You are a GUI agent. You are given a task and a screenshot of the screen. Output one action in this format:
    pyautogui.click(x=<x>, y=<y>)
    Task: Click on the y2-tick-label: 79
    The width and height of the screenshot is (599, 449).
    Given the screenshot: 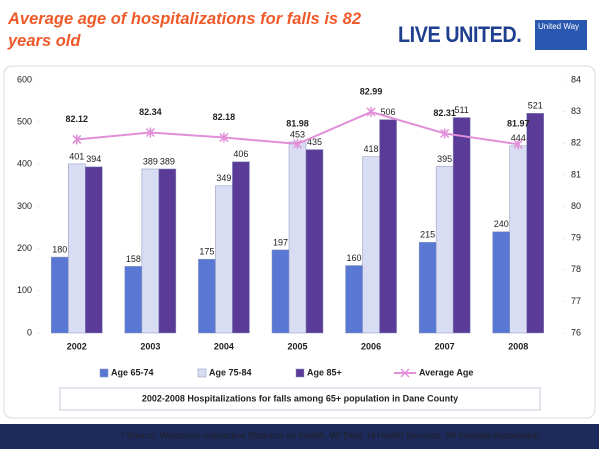 What is the action you would take?
    pyautogui.click(x=576, y=238)
    